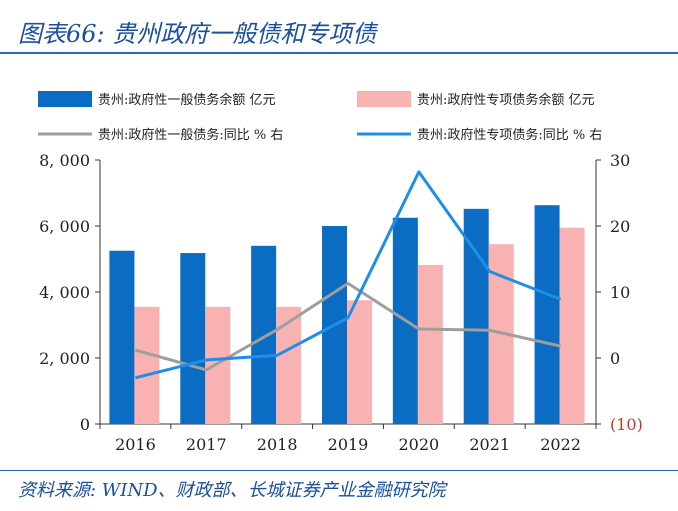 The height and width of the screenshot is (511, 678). I want to click on left-tick-label: 8, 000, so click(64, 160).